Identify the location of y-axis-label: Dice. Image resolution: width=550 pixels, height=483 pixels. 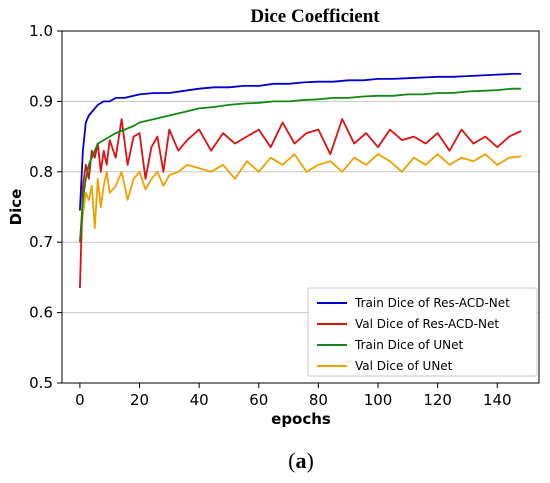
(16, 207).